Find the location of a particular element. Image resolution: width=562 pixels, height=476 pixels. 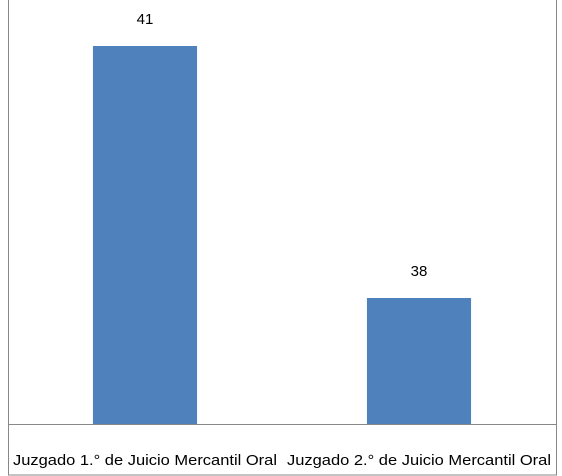

data-label: 41 is located at coordinates (145, 19).